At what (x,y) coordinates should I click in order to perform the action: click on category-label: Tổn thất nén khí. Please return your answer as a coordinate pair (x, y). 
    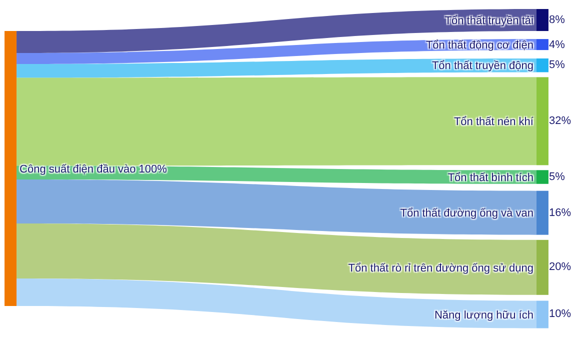
    Looking at the image, I should click on (494, 122).